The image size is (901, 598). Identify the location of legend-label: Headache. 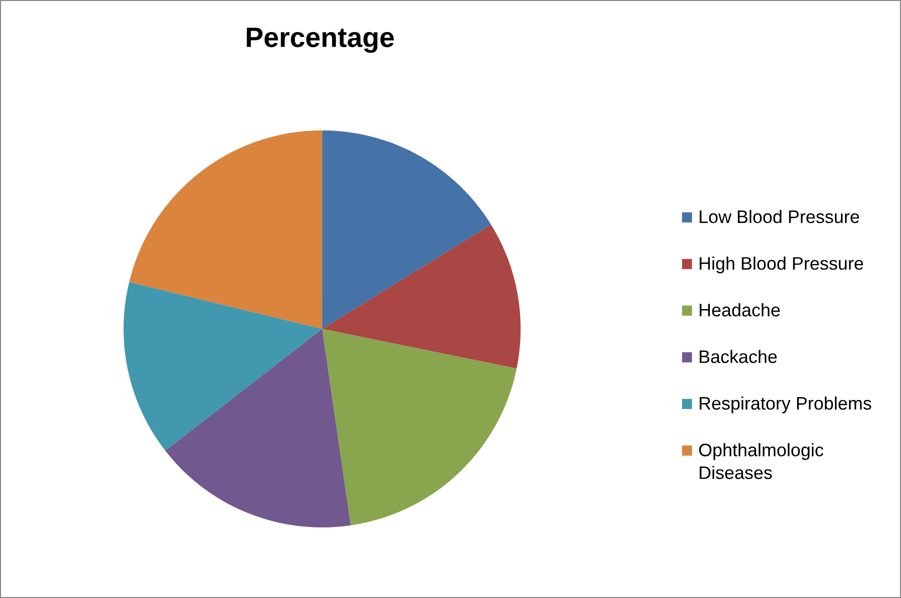
(740, 309).